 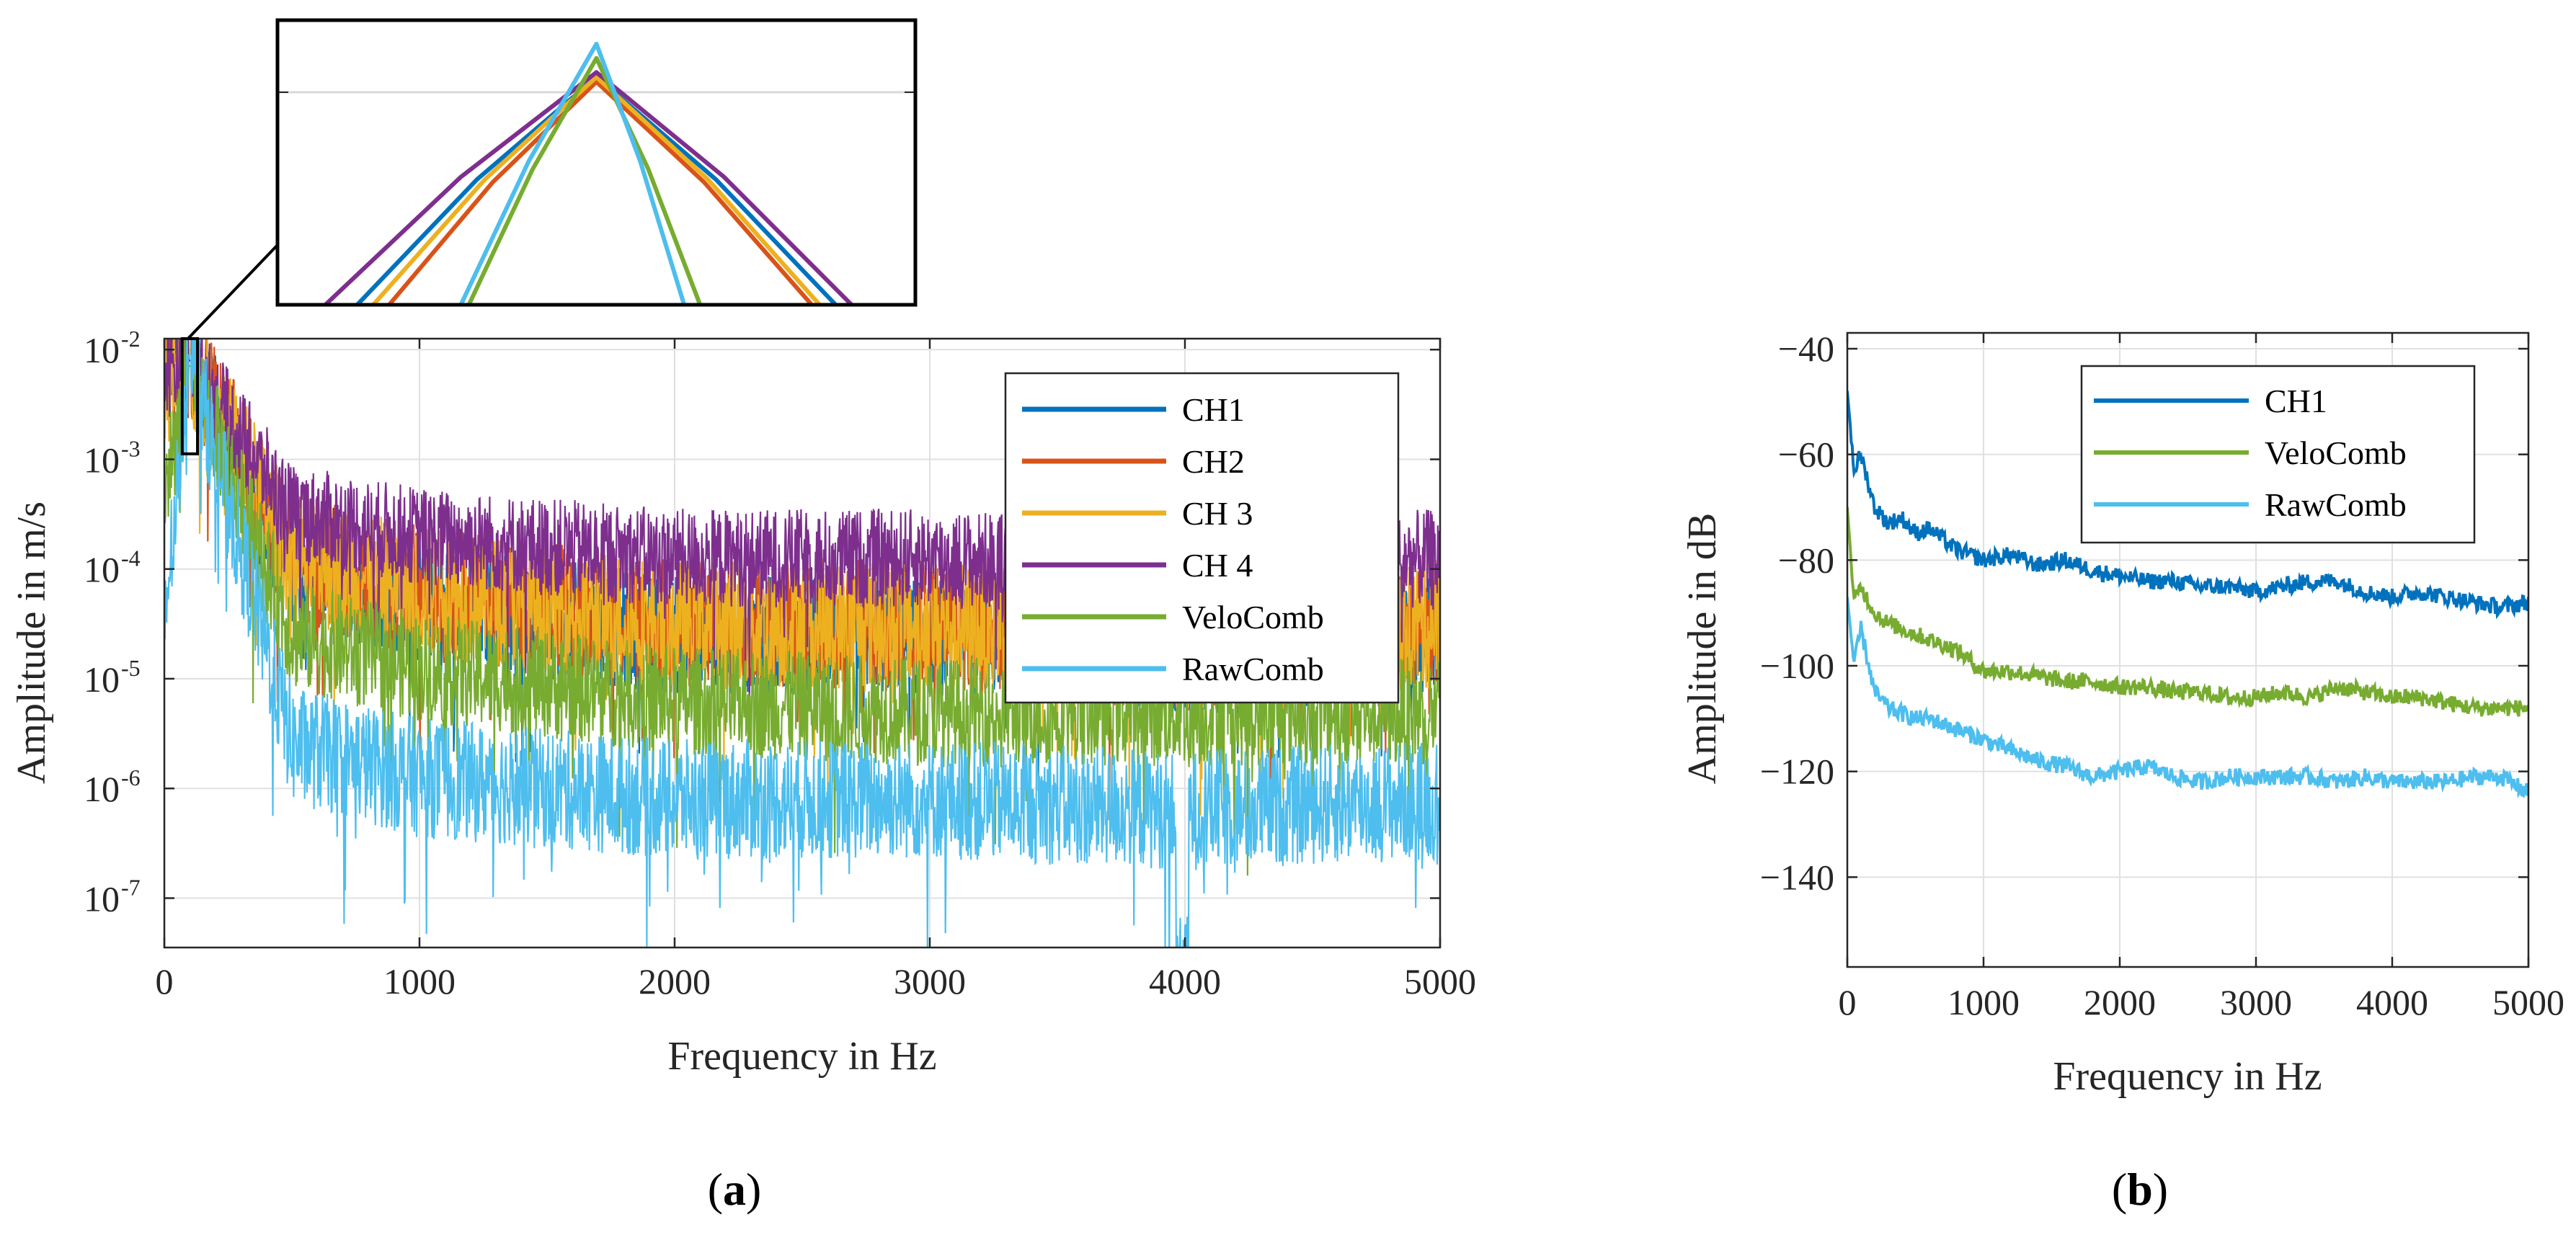 What do you see at coordinates (1253, 669) in the screenshot?
I see `panel-a-legend-label: RawComb` at bounding box center [1253, 669].